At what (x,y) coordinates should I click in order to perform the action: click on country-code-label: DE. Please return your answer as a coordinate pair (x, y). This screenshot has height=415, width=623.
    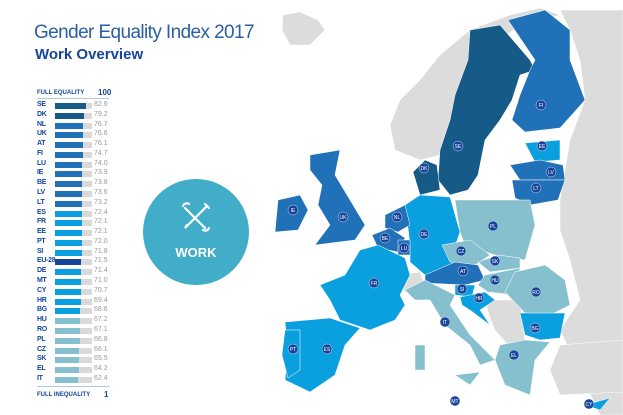
    Looking at the image, I should click on (425, 235).